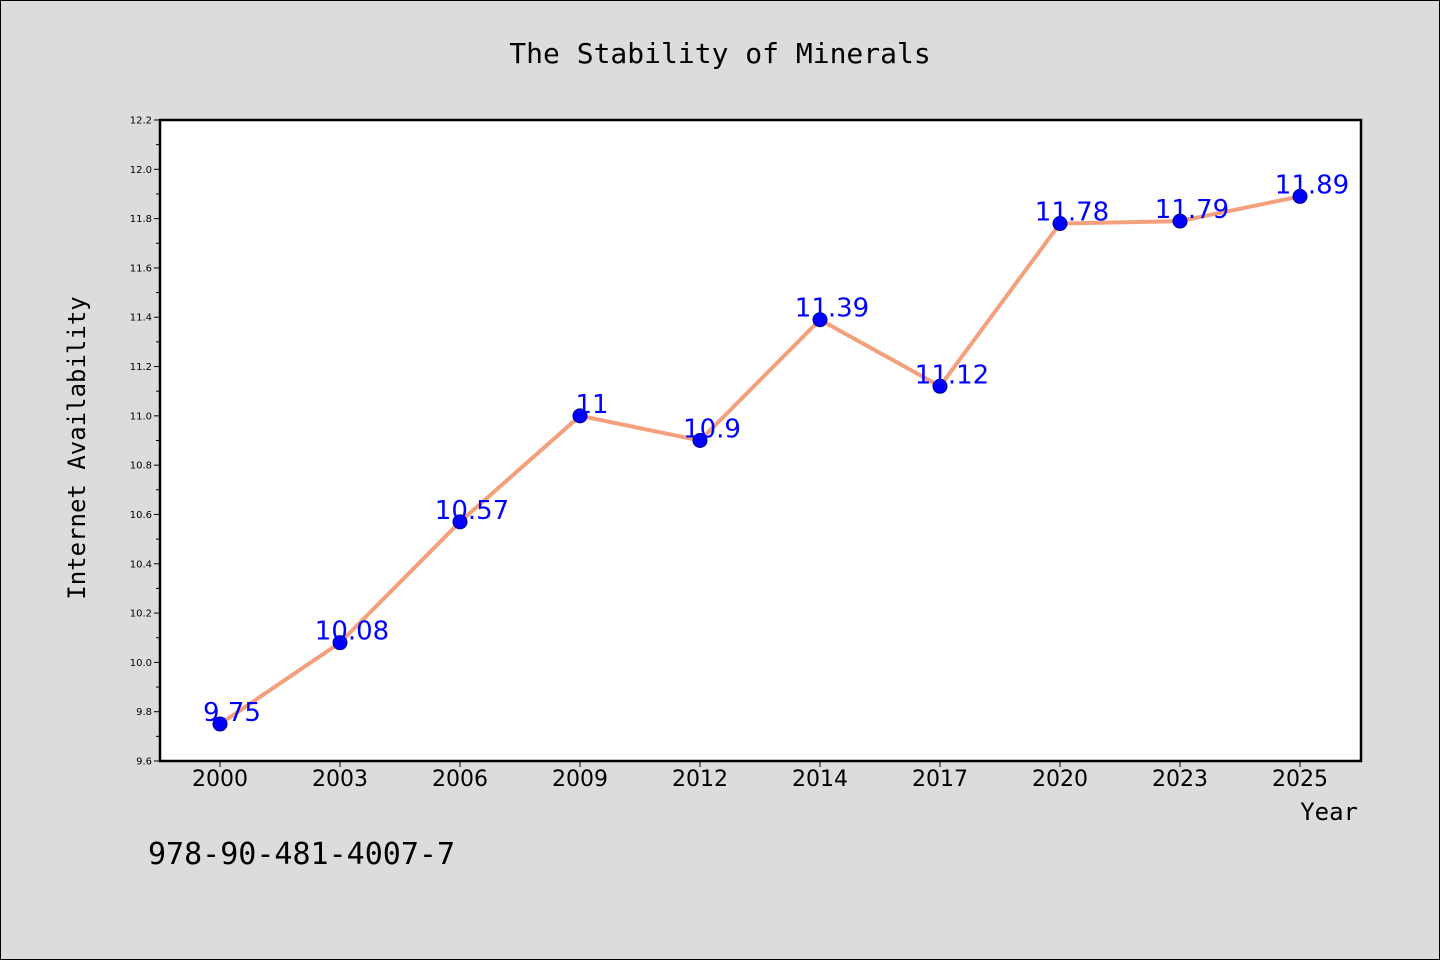 This screenshot has height=960, width=1440. What do you see at coordinates (141, 614) in the screenshot?
I see `y-tick-label: 10.2` at bounding box center [141, 614].